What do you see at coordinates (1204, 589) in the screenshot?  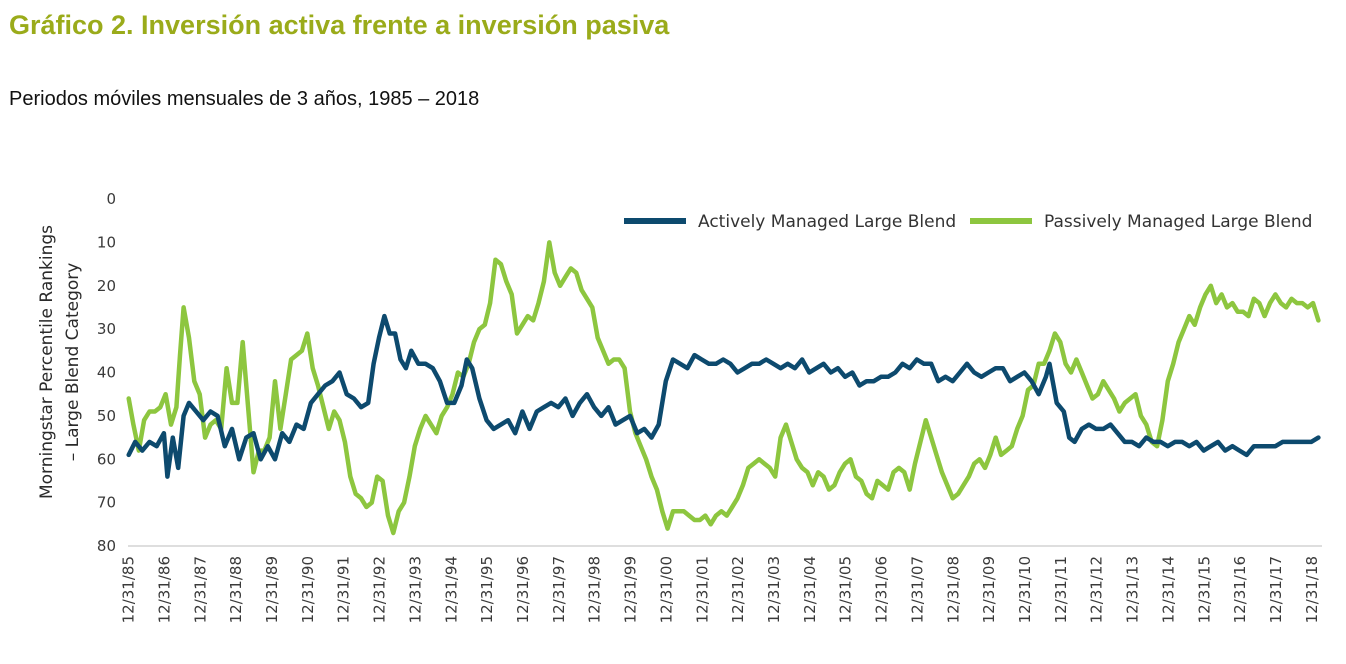 I see `x-tick-label: 12/31/15` at bounding box center [1204, 589].